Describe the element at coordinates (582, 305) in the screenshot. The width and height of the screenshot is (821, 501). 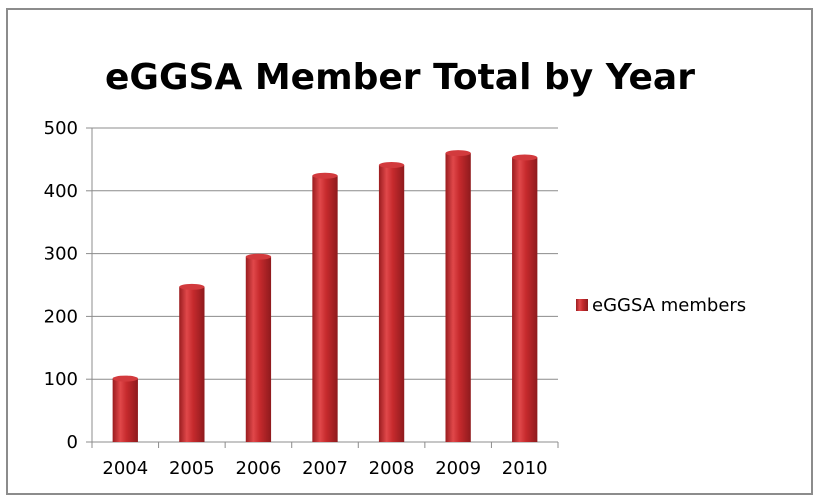
I see `legend-swatch` at that location.